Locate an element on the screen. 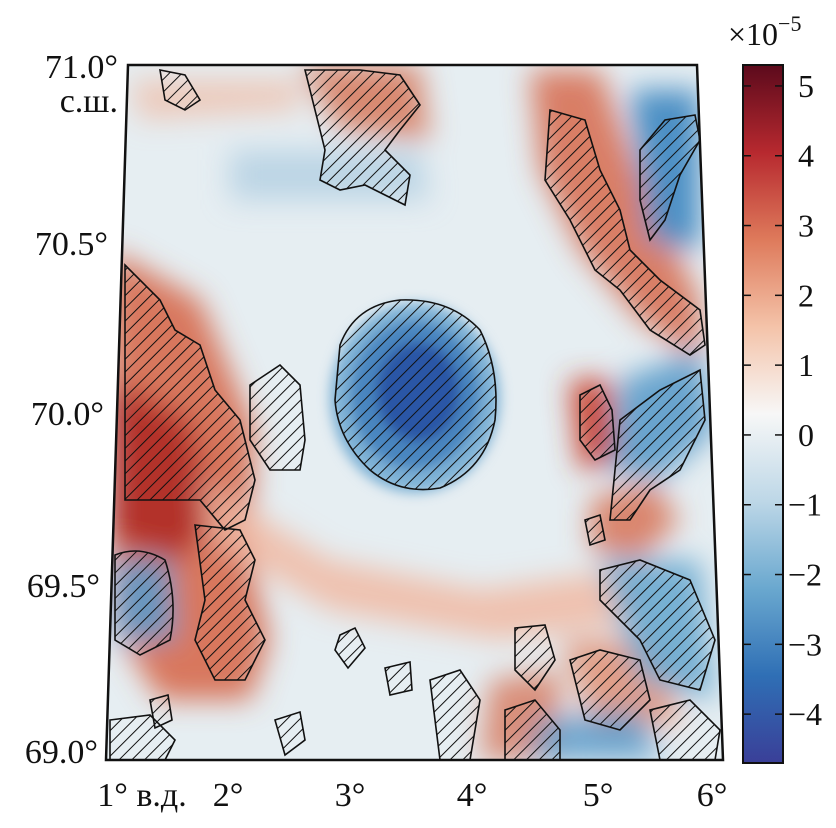 The width and height of the screenshot is (836, 828). lon-label-2: 2° is located at coordinates (228, 795).